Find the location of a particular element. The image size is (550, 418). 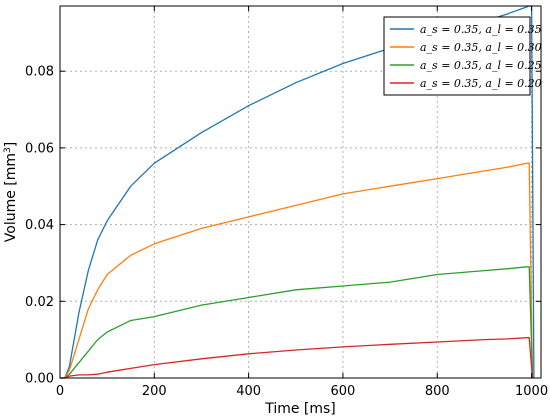

legend-label-3: a_s = 0.35, a_l = 0.25 is located at coordinates (481, 65).